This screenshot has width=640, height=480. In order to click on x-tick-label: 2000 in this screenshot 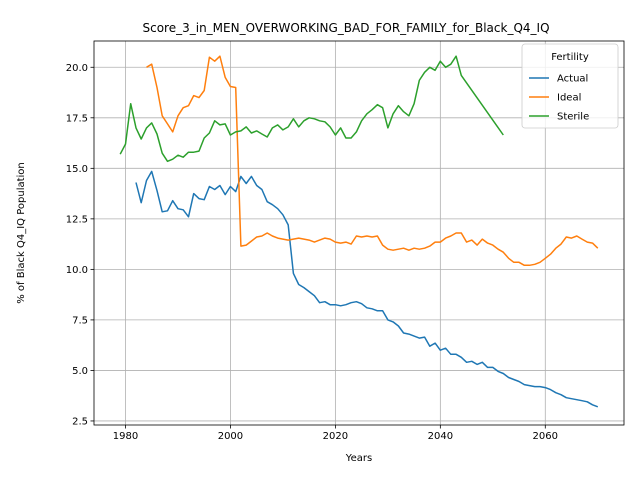, I will do `click(230, 436)`.